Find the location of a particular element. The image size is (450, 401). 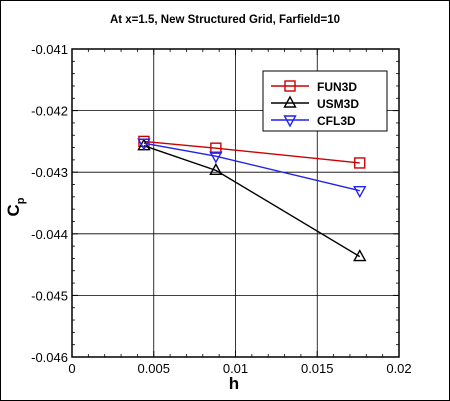

legend-usm3d-label: USM3D is located at coordinates (338, 104).